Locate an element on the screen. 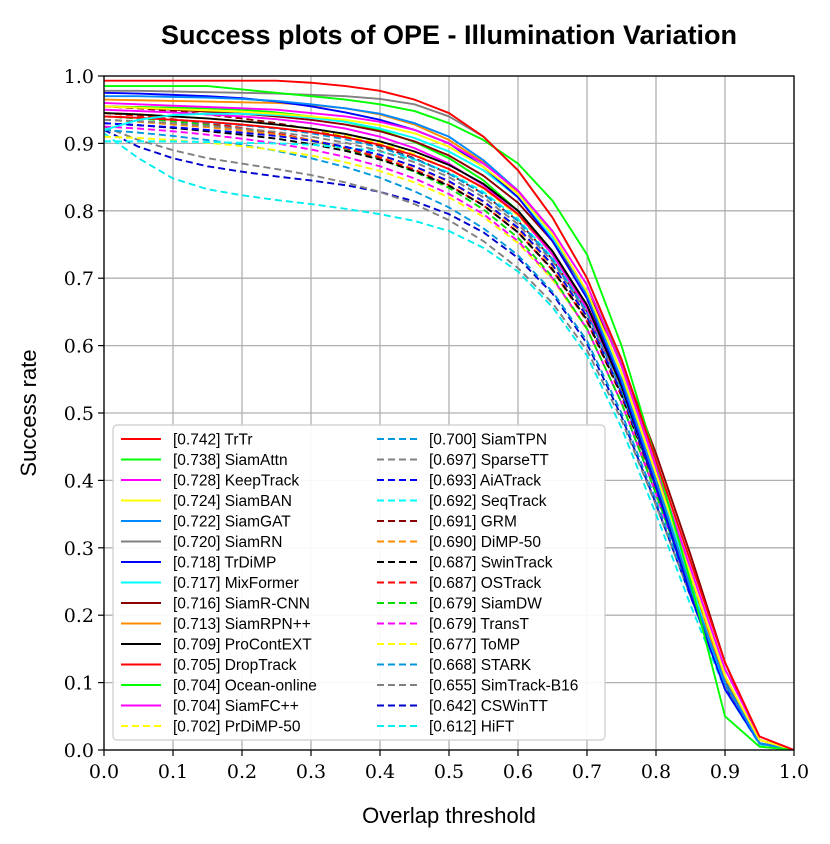 The height and width of the screenshot is (844, 830). legend-label: [0.705] DropTrack is located at coordinates (235, 665).